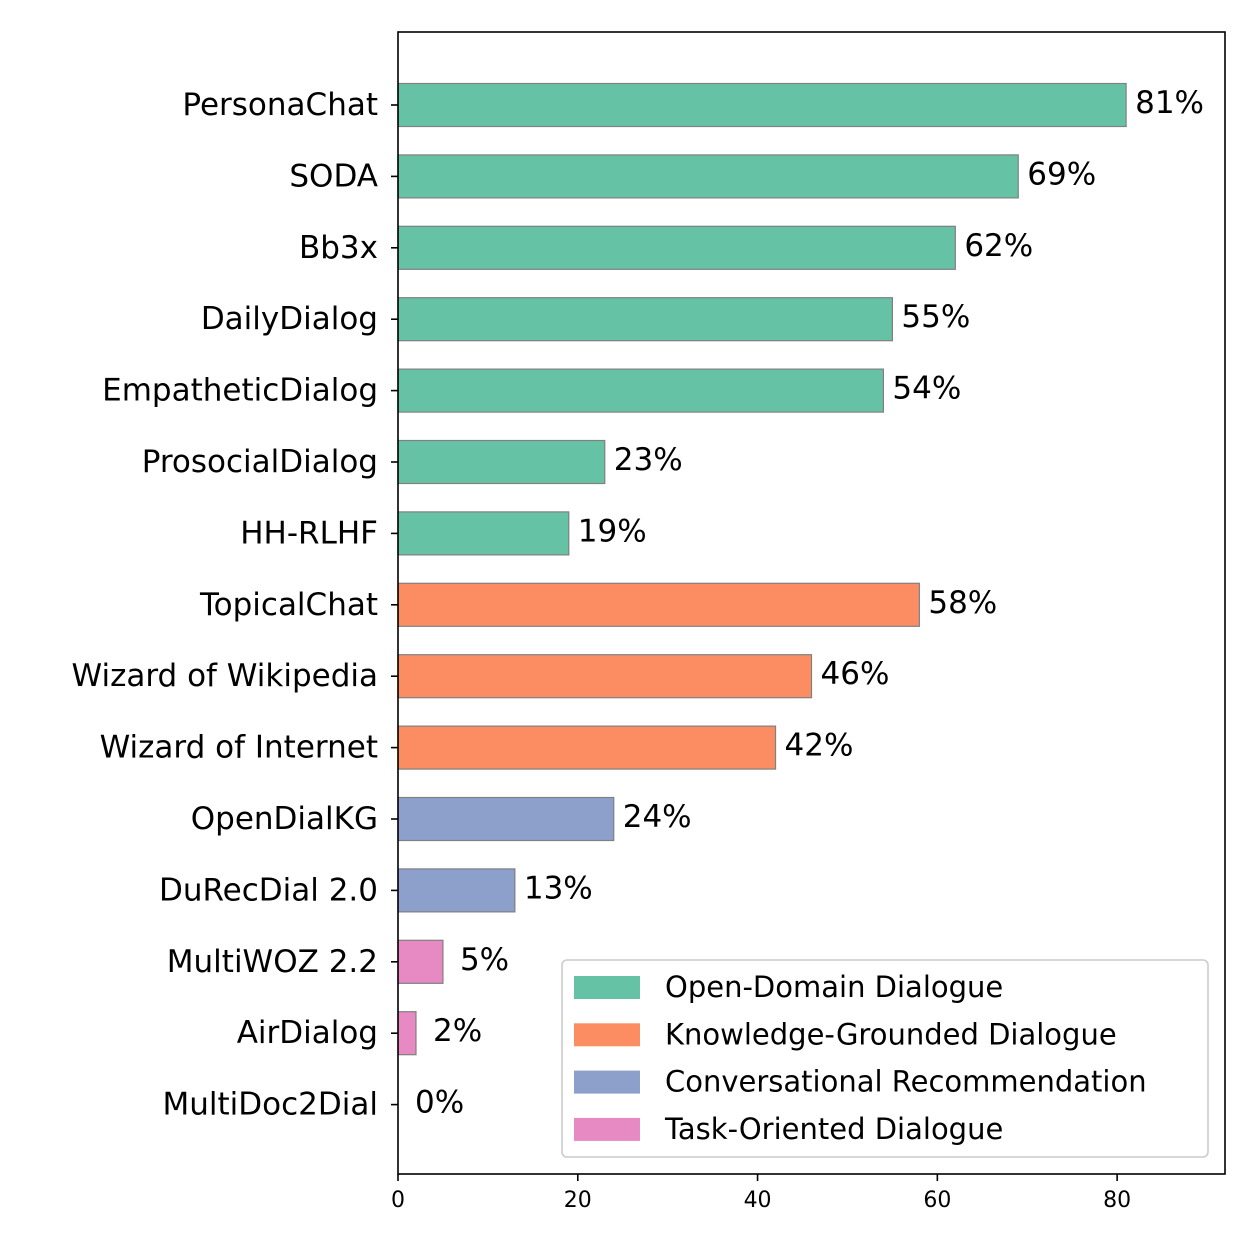 The image size is (1256, 1256). What do you see at coordinates (906, 1082) in the screenshot?
I see `legend-label: Conversational Recommendation` at bounding box center [906, 1082].